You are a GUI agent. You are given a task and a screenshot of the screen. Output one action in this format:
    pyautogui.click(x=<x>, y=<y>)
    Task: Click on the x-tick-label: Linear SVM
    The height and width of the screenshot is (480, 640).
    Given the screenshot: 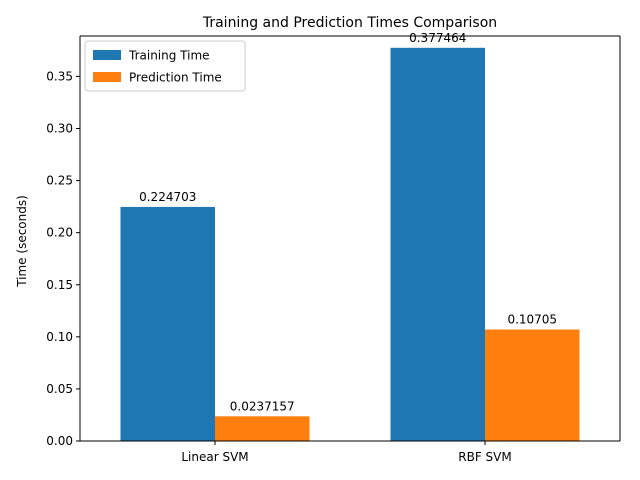 What is the action you would take?
    pyautogui.click(x=214, y=457)
    